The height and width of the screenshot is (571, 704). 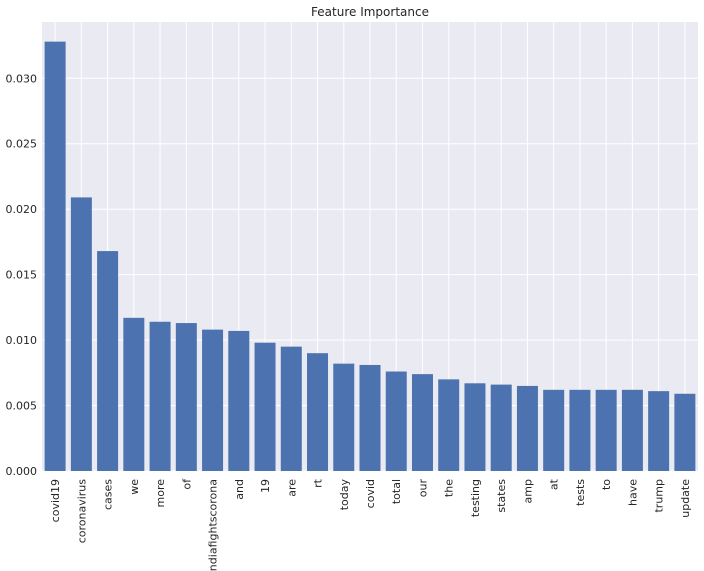 What do you see at coordinates (632, 492) in the screenshot?
I see `x-tick-label-have: have` at bounding box center [632, 492].